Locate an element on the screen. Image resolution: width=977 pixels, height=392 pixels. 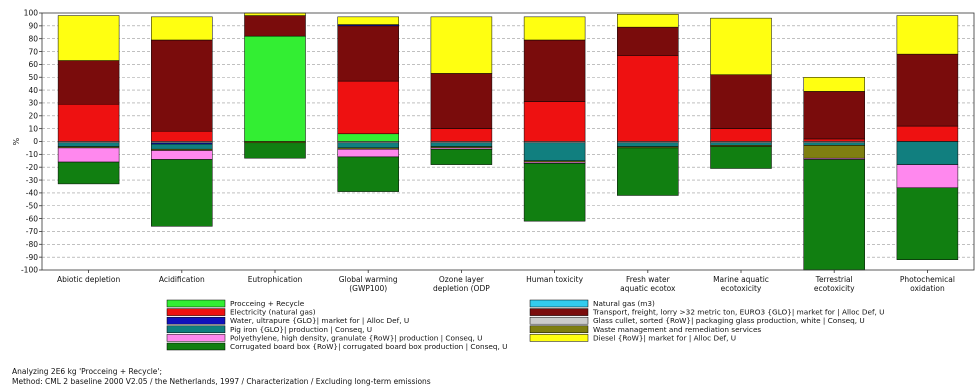
y-tick-label: -70 is located at coordinates (32, 231).